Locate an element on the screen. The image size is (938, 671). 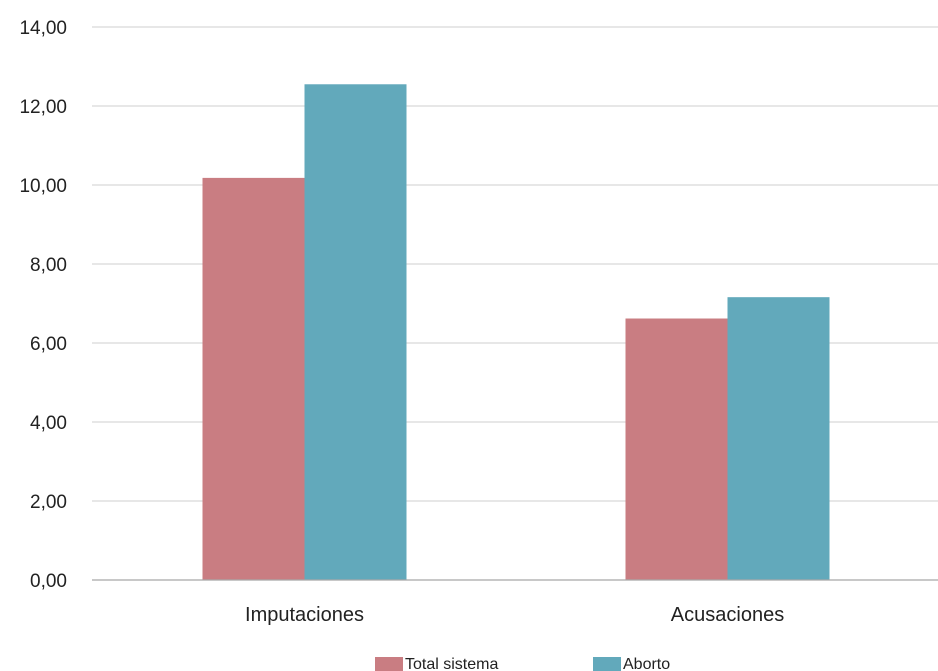
legend-label: Aborto is located at coordinates (646, 663).